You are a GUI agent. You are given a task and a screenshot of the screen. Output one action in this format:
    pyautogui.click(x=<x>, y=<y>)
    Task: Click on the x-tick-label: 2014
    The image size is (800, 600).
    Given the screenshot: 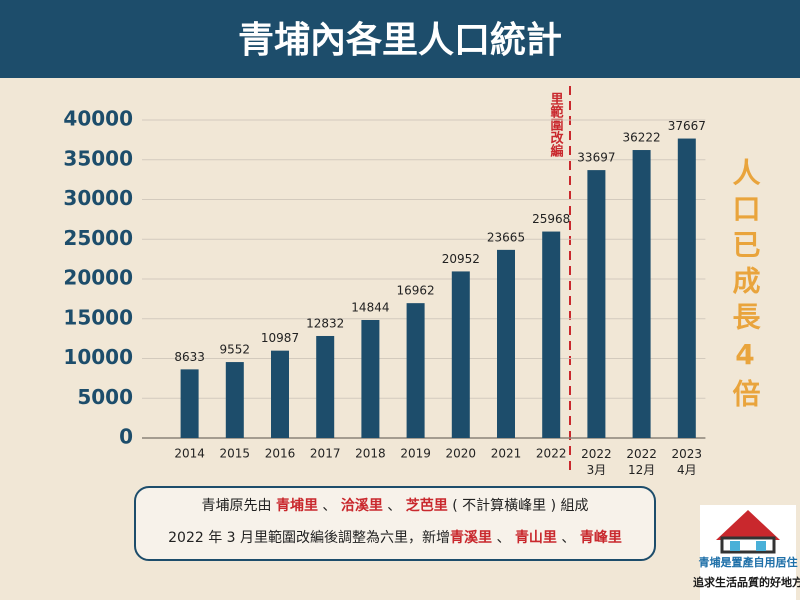 What is the action you would take?
    pyautogui.click(x=189, y=454)
    